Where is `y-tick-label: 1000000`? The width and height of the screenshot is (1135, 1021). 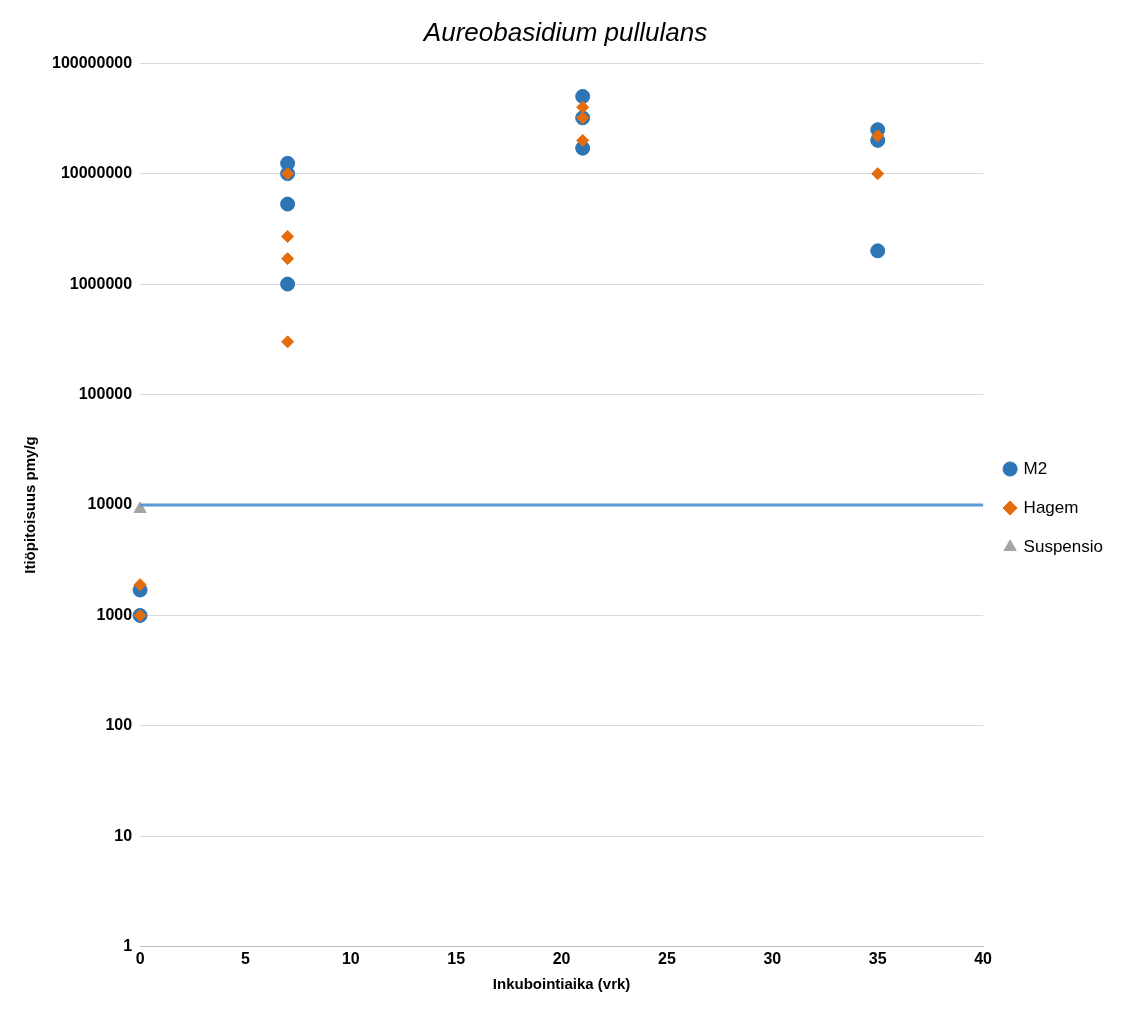 y-tick-label: 1000000 is located at coordinates (101, 283).